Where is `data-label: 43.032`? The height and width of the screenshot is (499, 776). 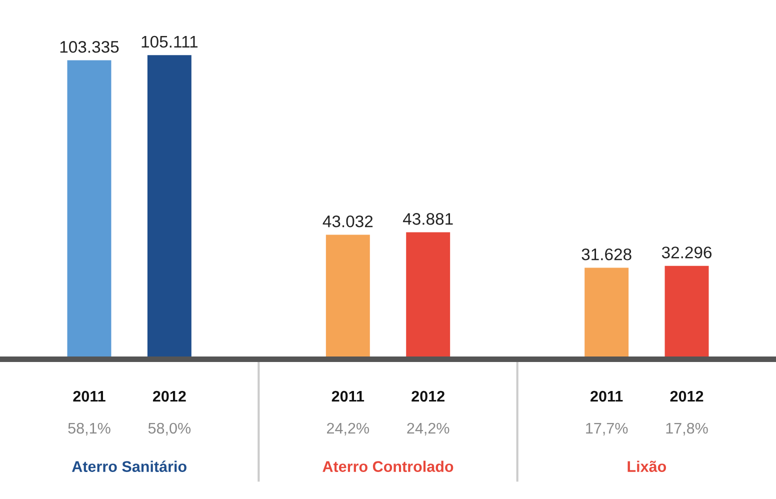
data-label: 43.032 is located at coordinates (347, 222).